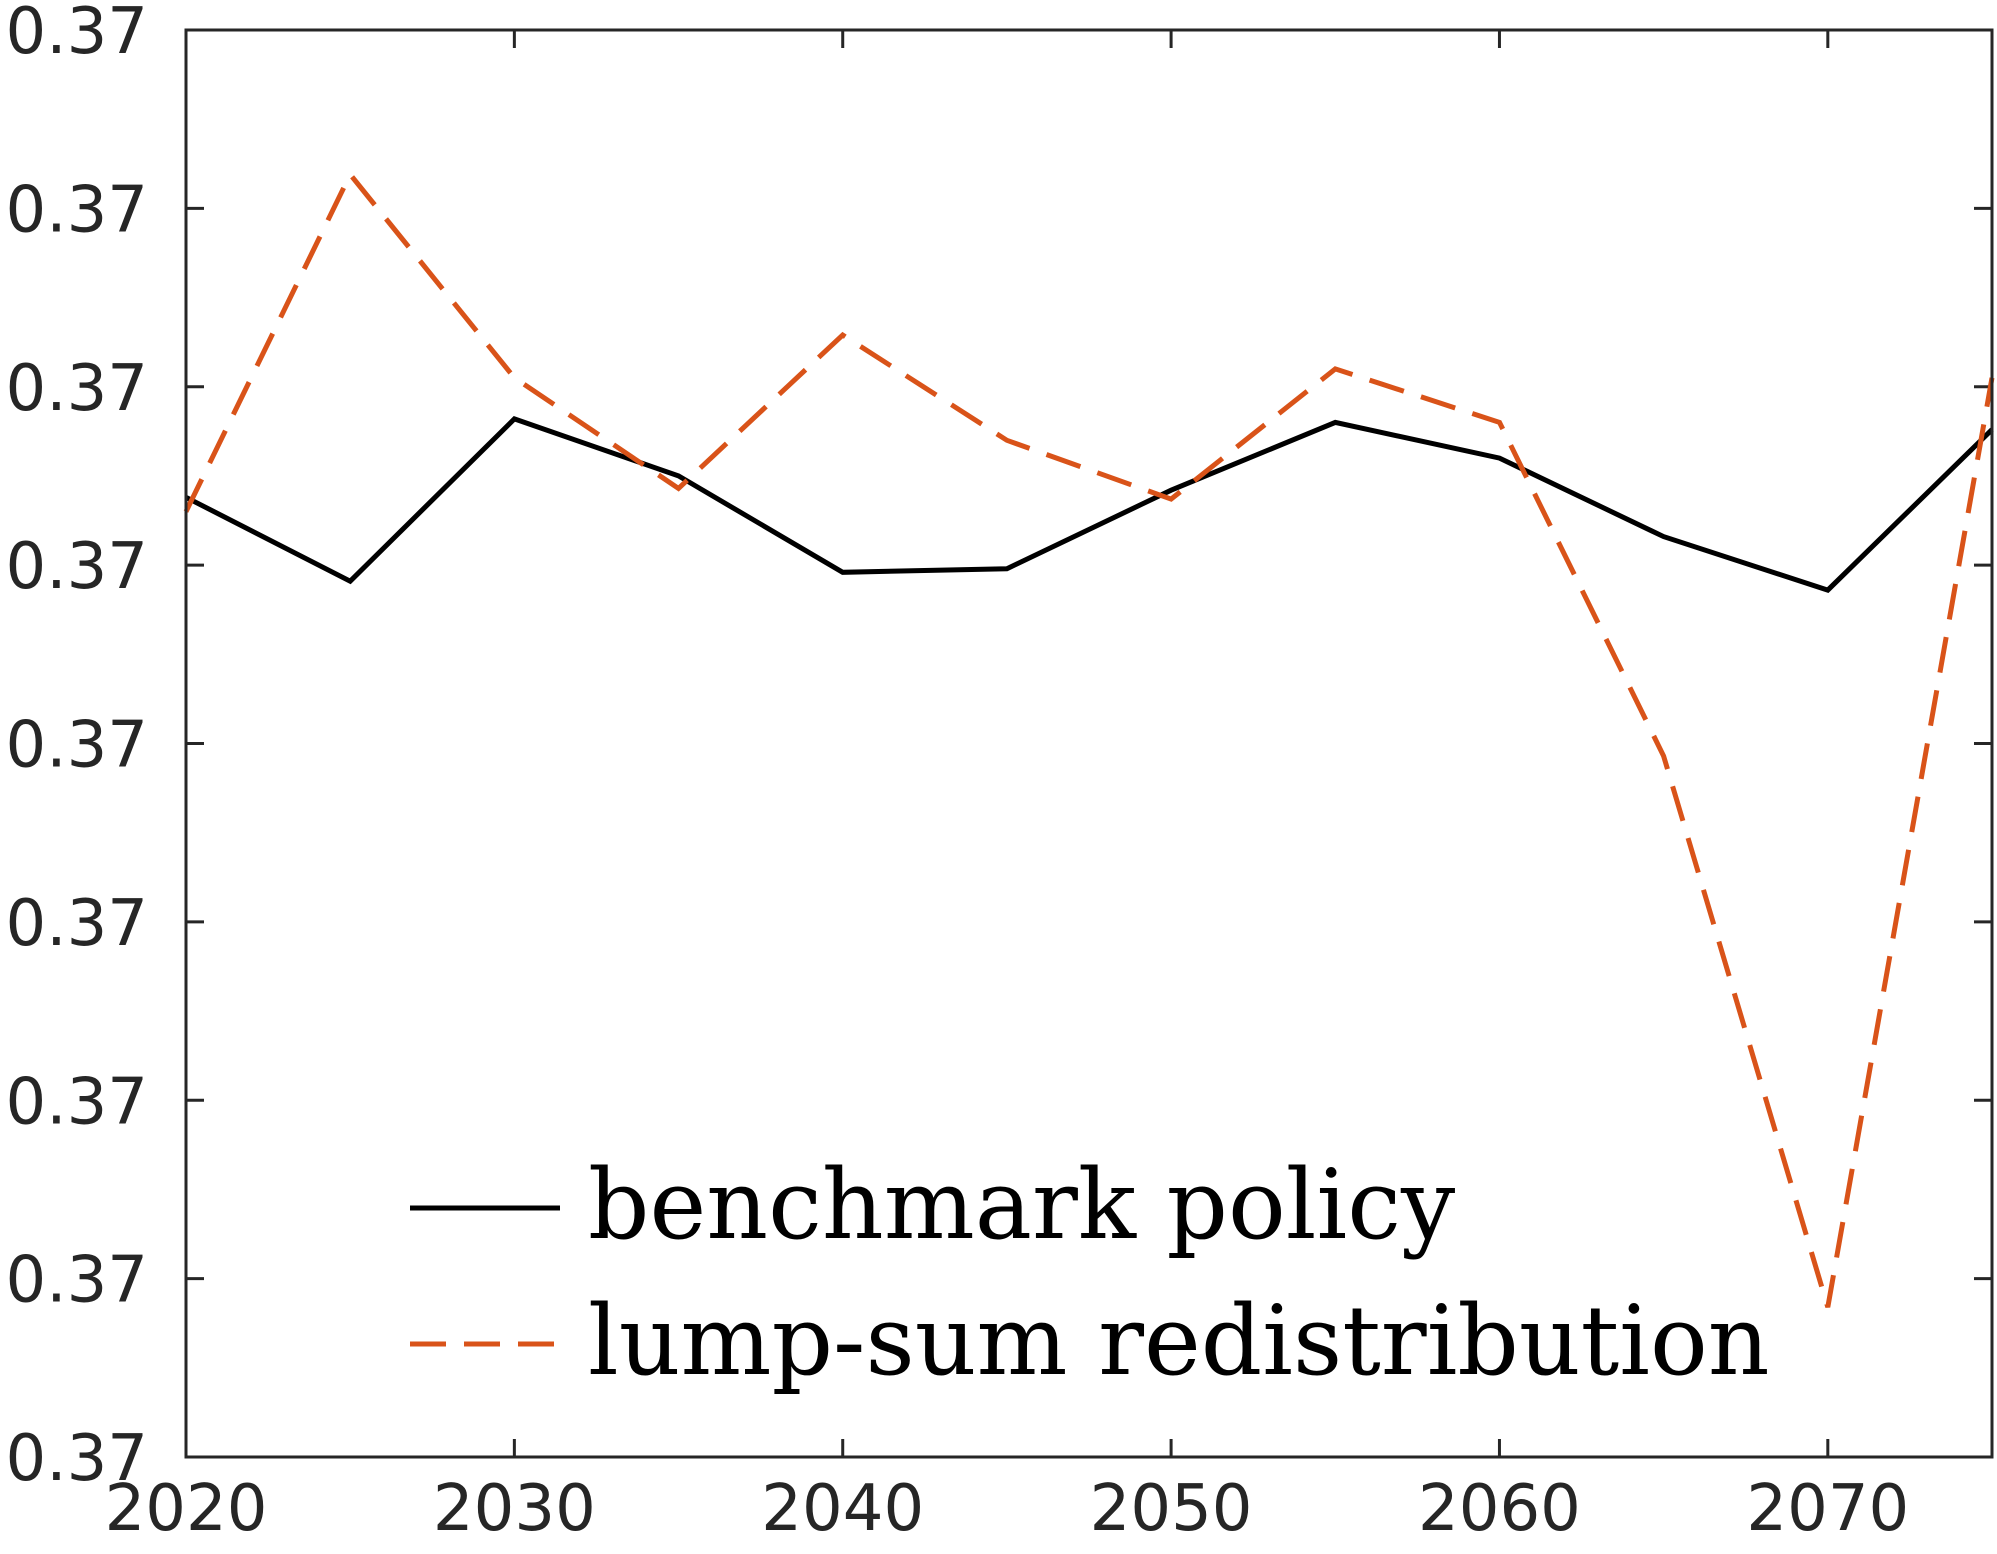 This screenshot has height=1554, width=1997. What do you see at coordinates (1021, 1205) in the screenshot?
I see `legend-label-1: benchmark policy` at bounding box center [1021, 1205].